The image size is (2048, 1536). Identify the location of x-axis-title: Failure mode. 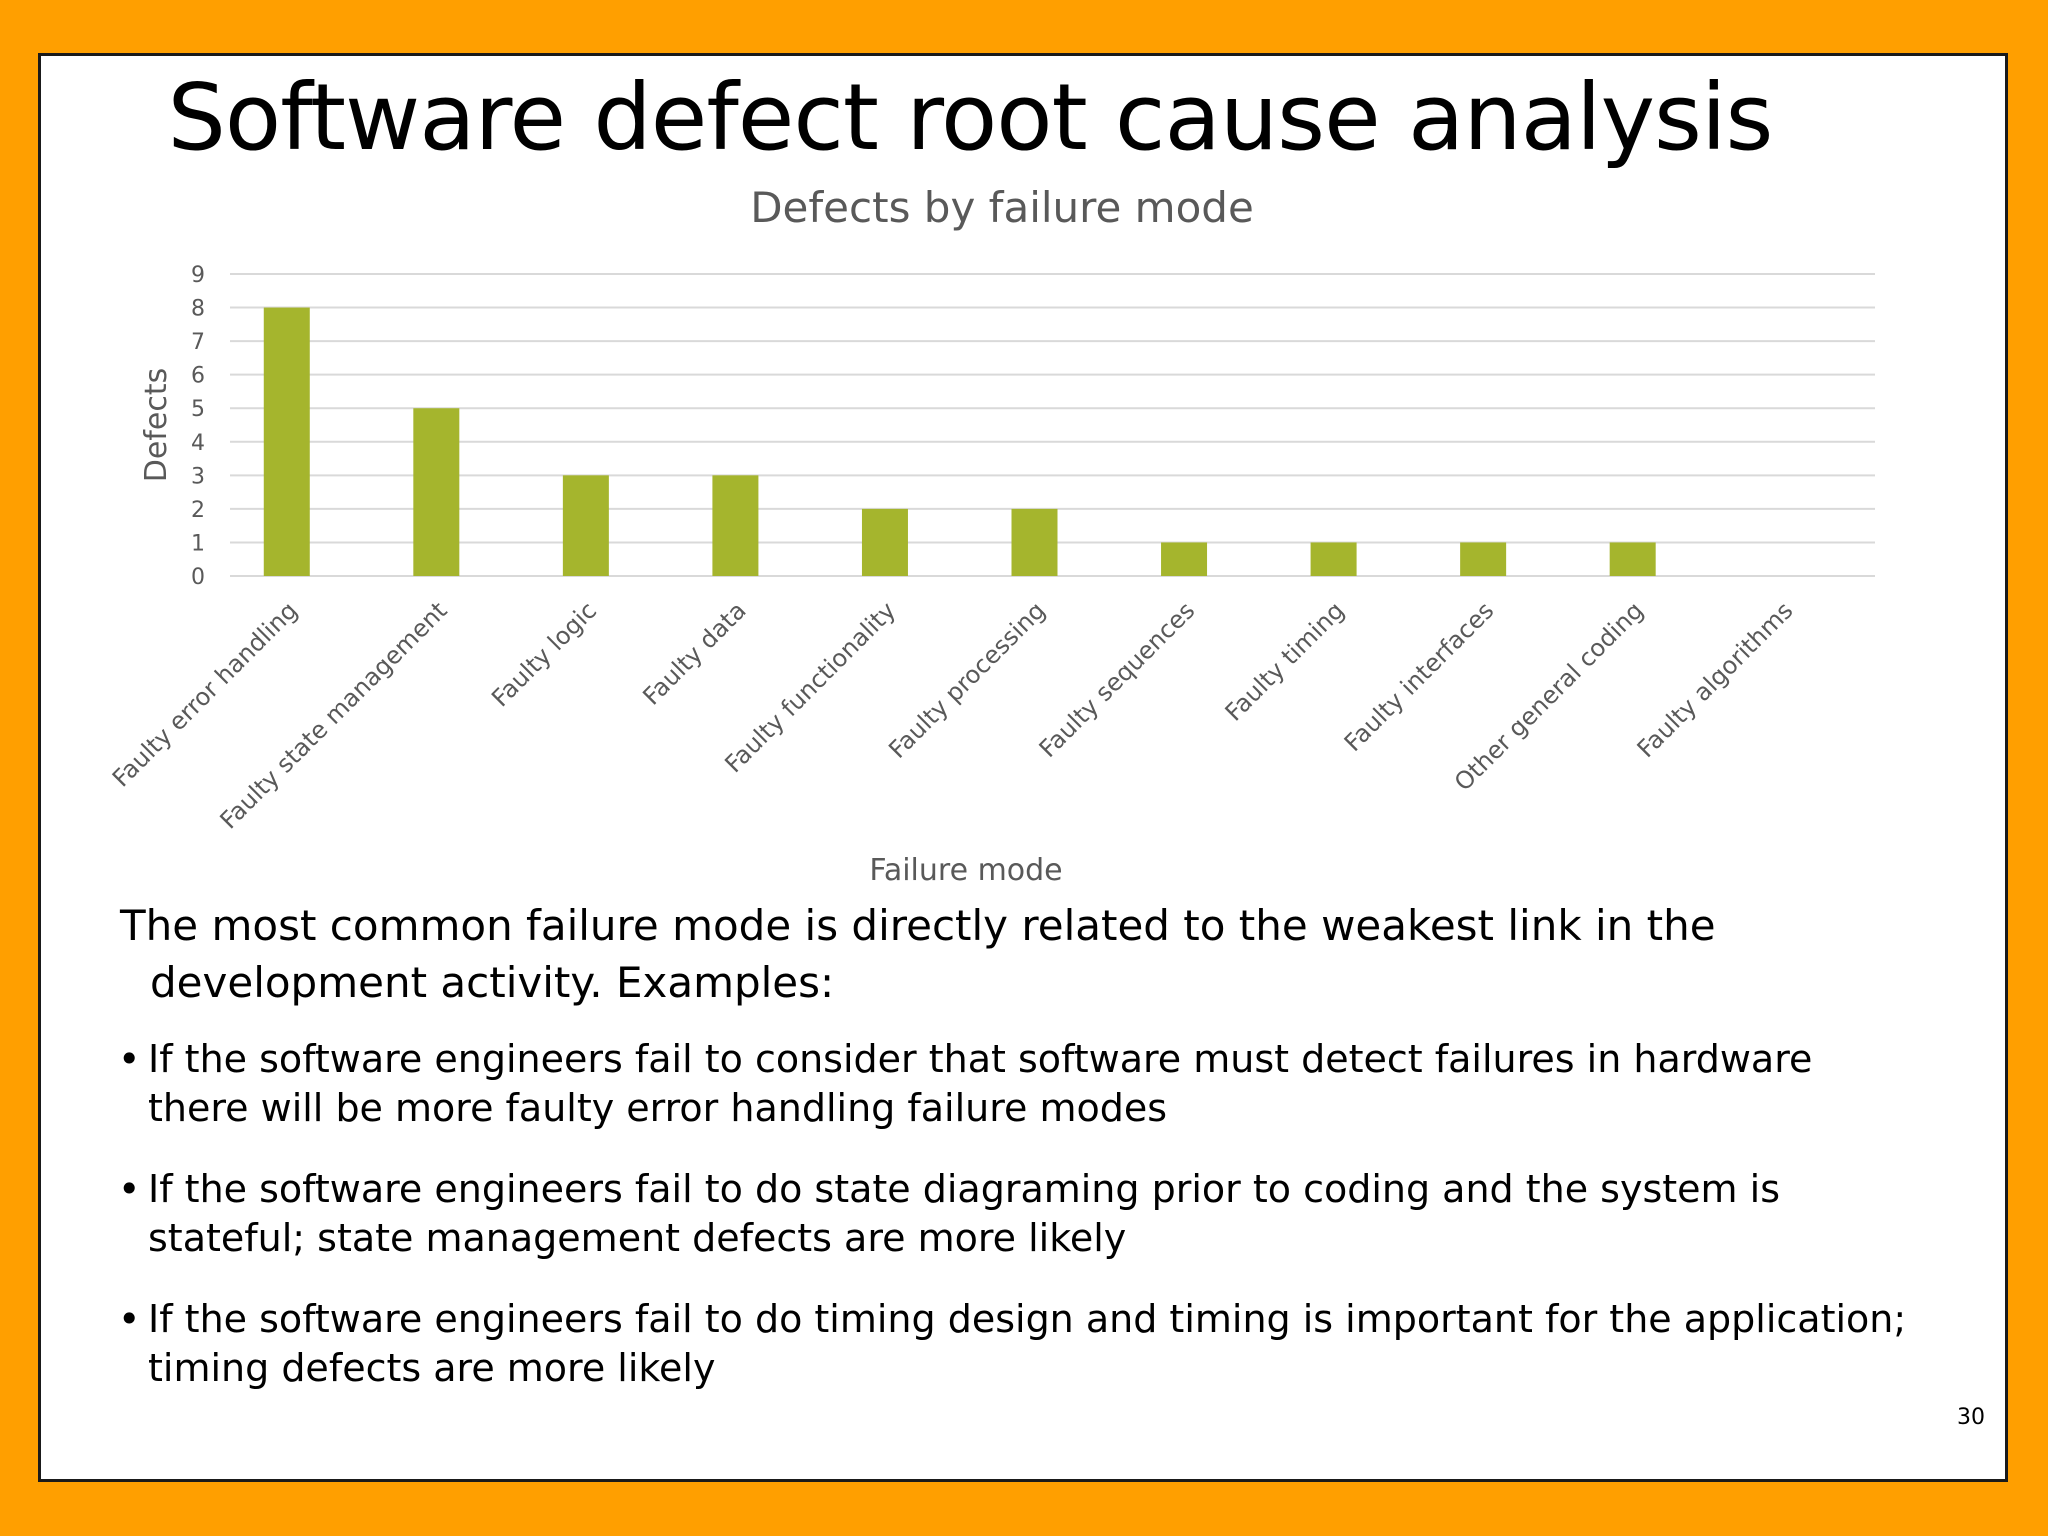
(965, 870).